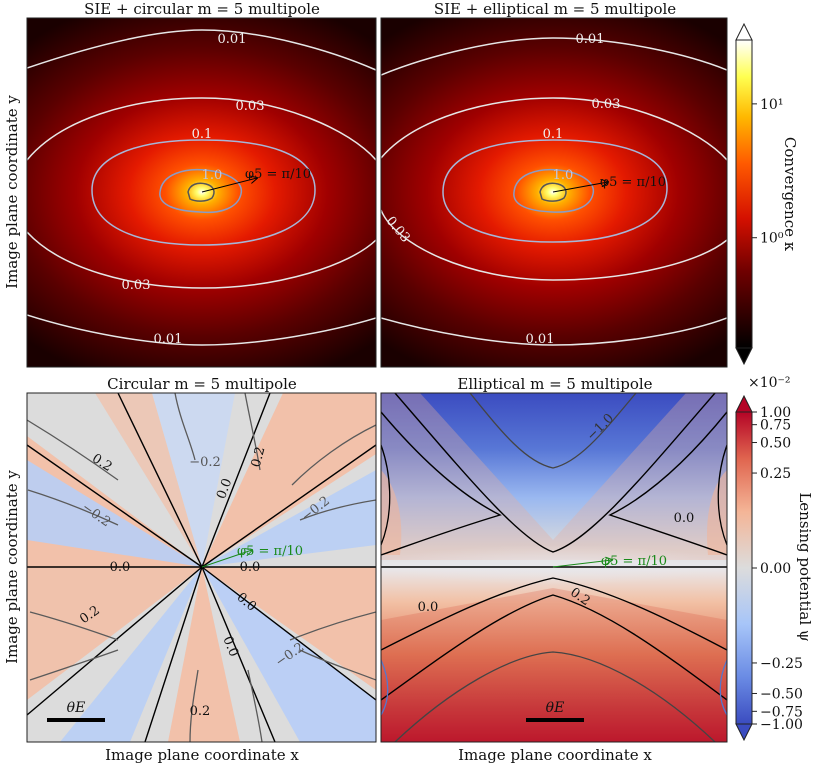 This screenshot has height=769, width=822. I want to click on potential-tick-label: 0.00, so click(775, 569).